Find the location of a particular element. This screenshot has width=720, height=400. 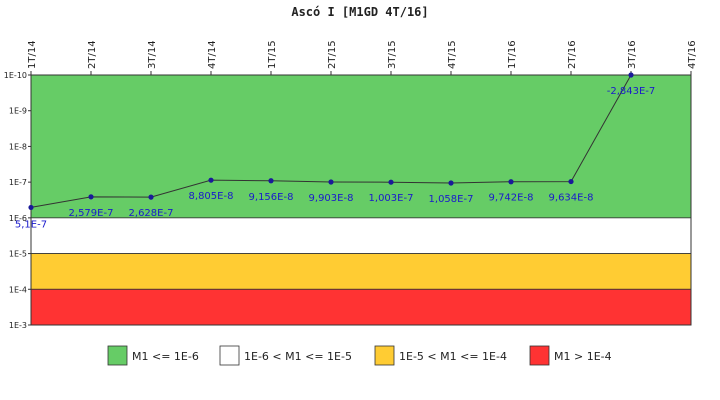

y-axis: 1E-10 1E-9 1E-8 1E-7 1E-6 1E-5 1E-4 1E-3 is located at coordinates (17, 200).